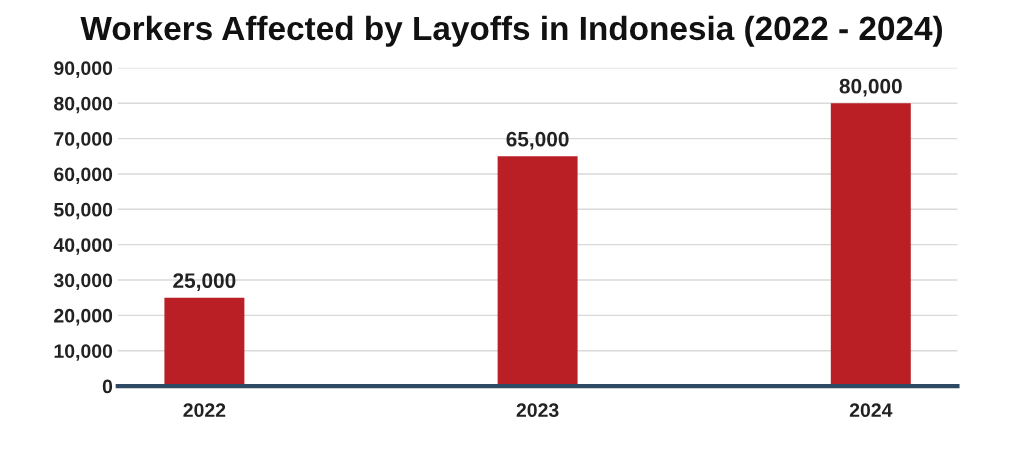 The height and width of the screenshot is (468, 1024). What do you see at coordinates (83, 317) in the screenshot?
I see `y-tick-label: 20,000` at bounding box center [83, 317].